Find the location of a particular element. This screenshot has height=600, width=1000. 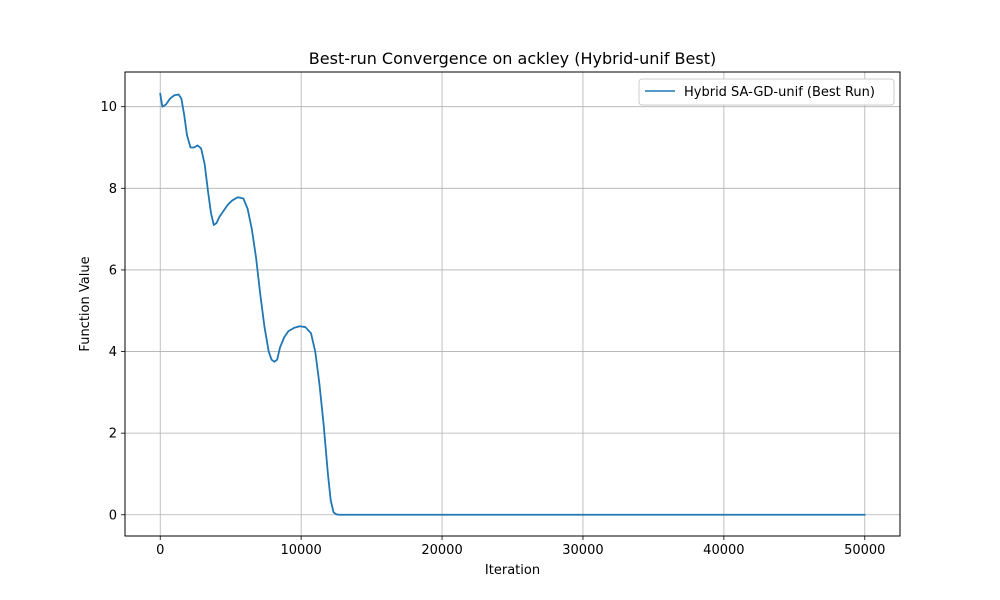

x-axis-ticks: 0 10000 20000 30000 40000 50000 is located at coordinates (520, 547).